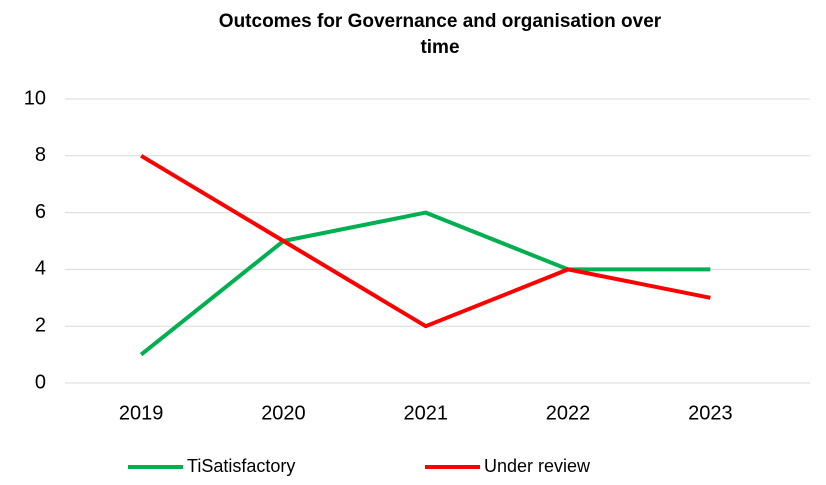 Image resolution: width=826 pixels, height=485 pixels. What do you see at coordinates (537, 466) in the screenshot?
I see `legend-label: Under review` at bounding box center [537, 466].